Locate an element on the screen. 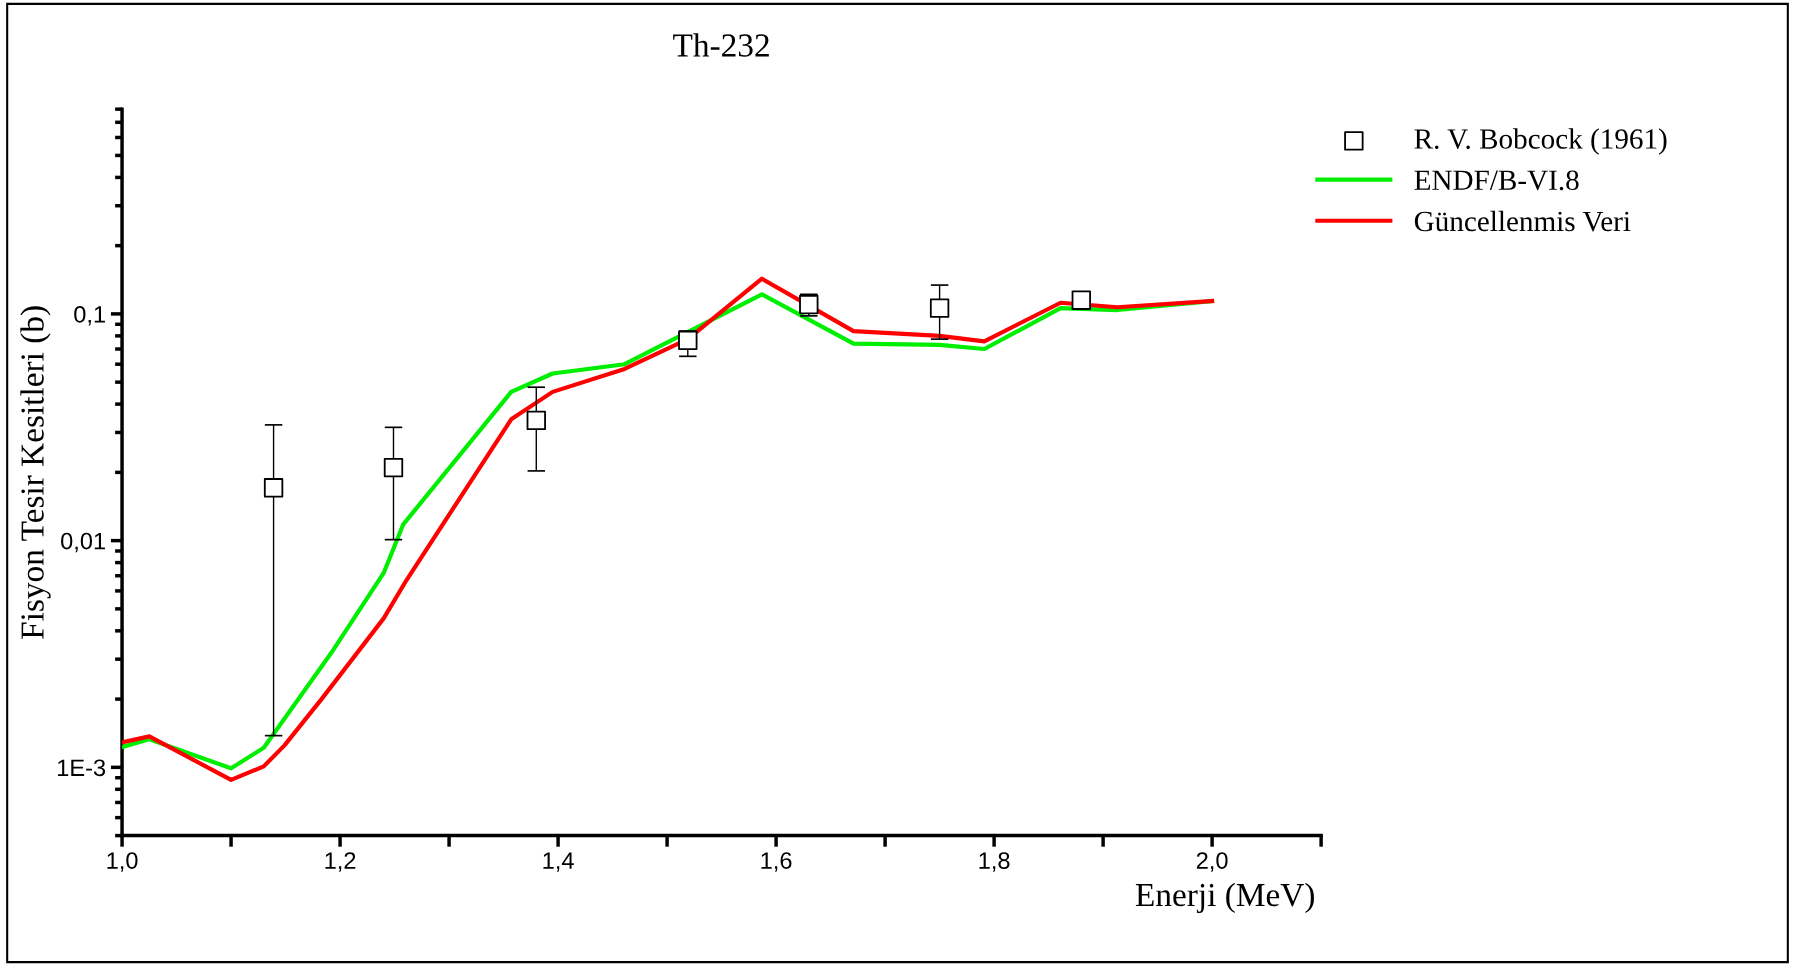 The image size is (1795, 966). y-tick-label: 0,01 is located at coordinates (83, 542).